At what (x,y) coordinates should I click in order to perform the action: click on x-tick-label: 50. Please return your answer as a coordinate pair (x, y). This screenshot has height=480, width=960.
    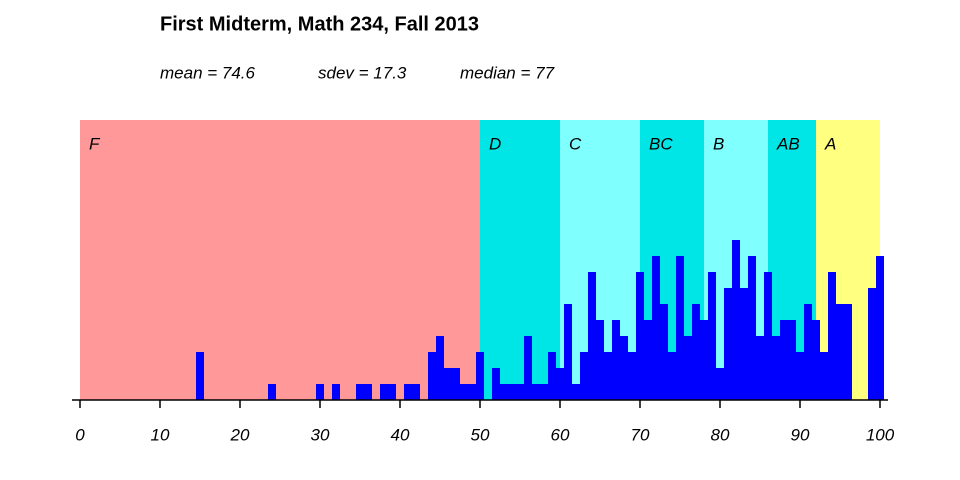
    Looking at the image, I should click on (480, 434).